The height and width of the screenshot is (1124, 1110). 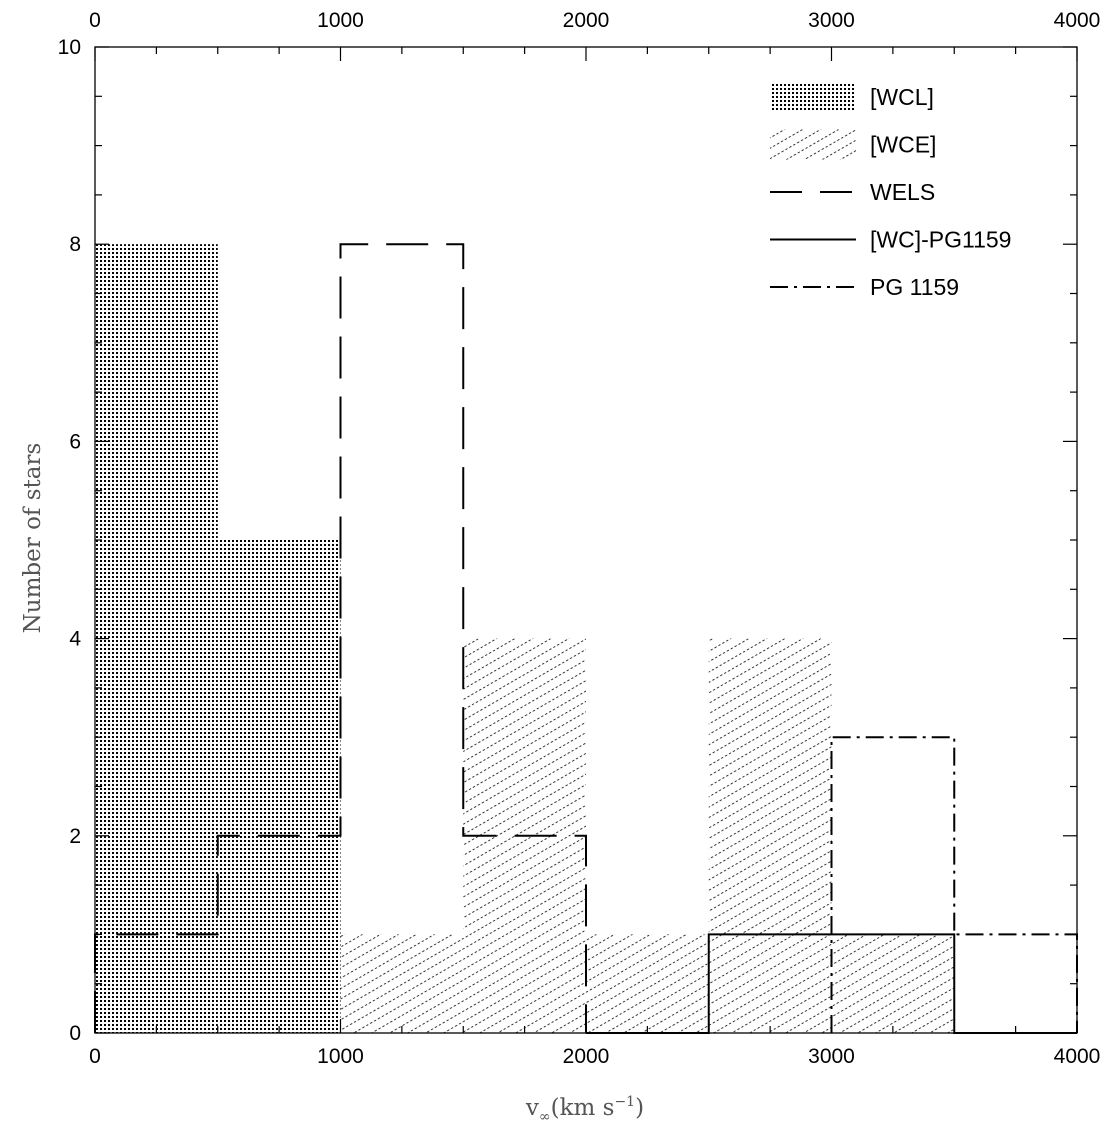 What do you see at coordinates (902, 192) in the screenshot?
I see `legend-label-wels: WELS` at bounding box center [902, 192].